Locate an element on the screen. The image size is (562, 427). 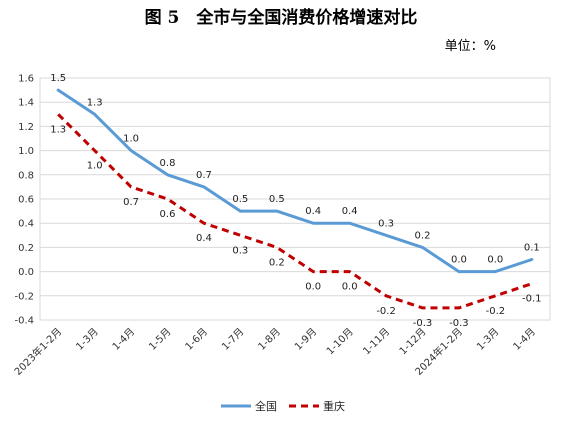
x-tick-label: 1-11月 is located at coordinates (377, 342).